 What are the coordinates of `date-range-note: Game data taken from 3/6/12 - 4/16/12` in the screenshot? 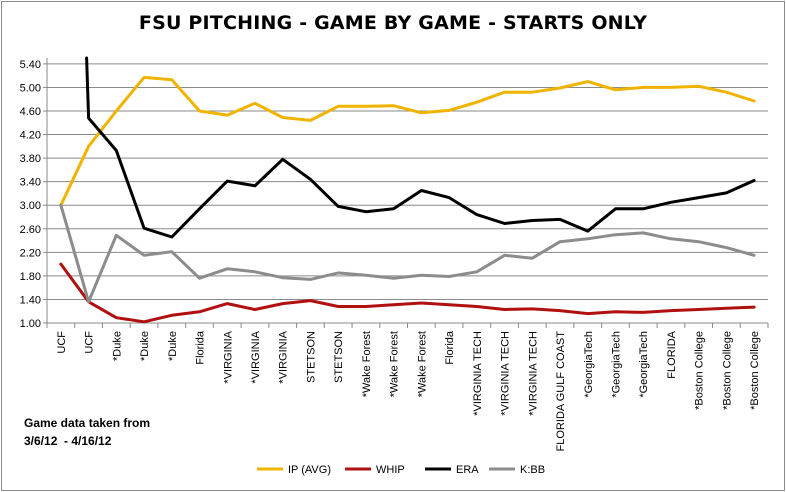 It's located at (87, 432).